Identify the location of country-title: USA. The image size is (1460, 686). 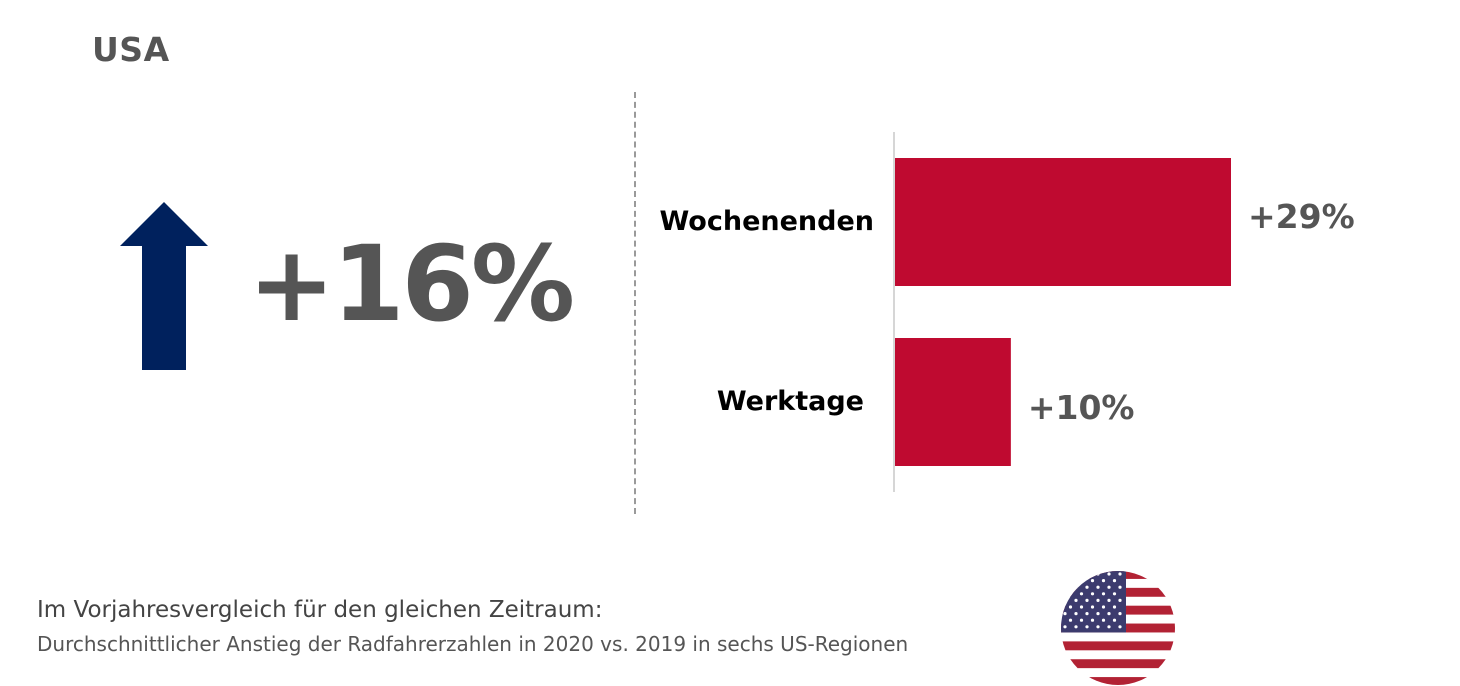
(131, 49).